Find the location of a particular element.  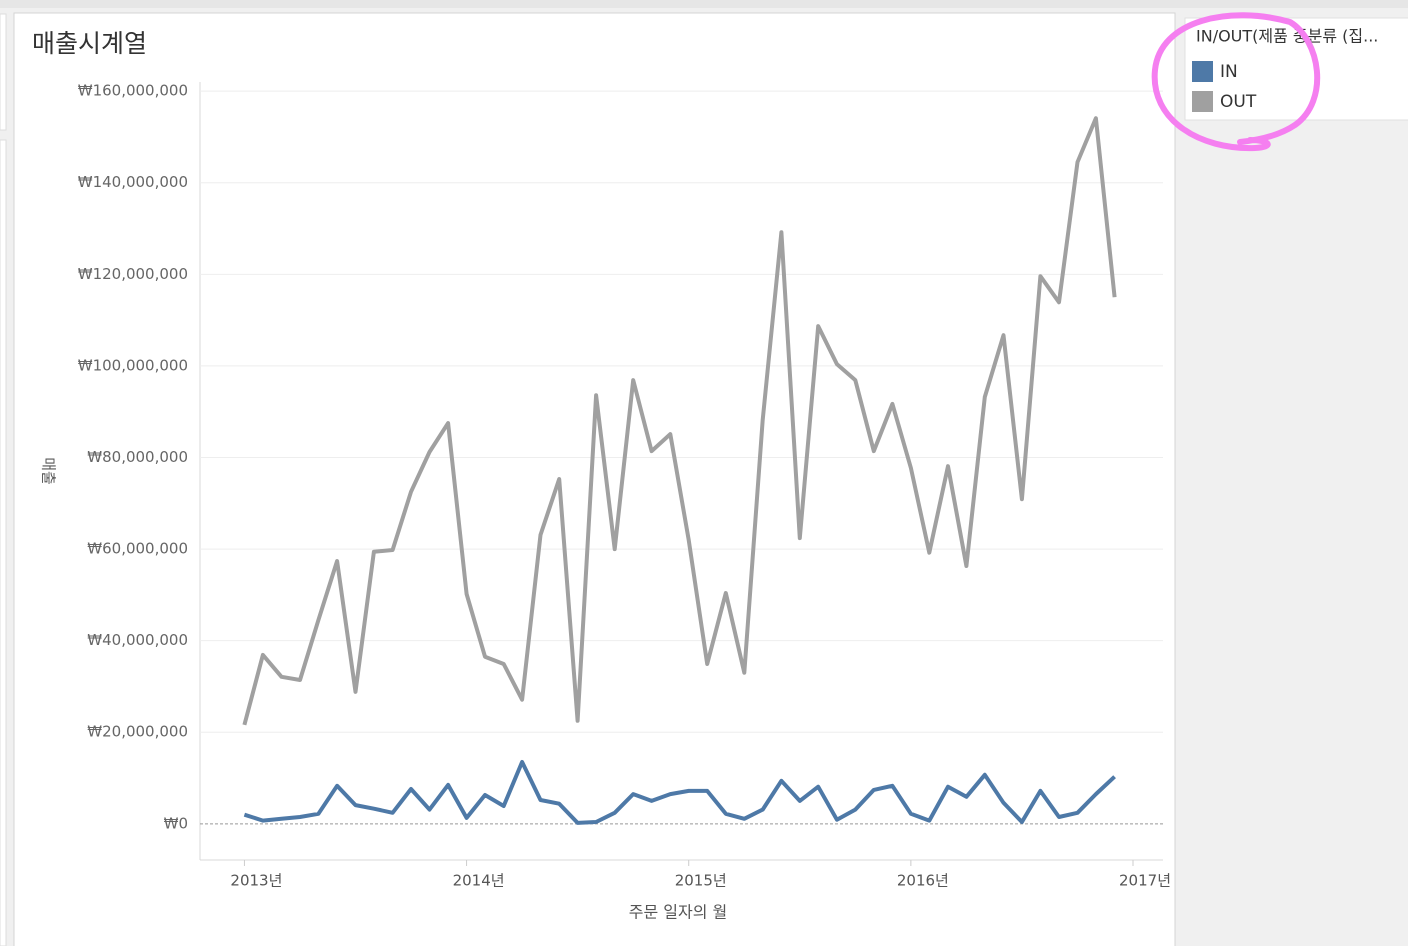

y-tick-label: ₩100,000,000 is located at coordinates (133, 365).